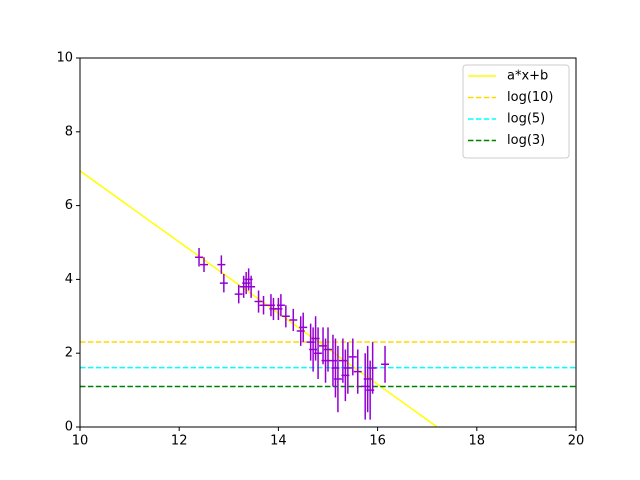 The image size is (640, 480). Describe the element at coordinates (69, 353) in the screenshot. I see `y-tick-label: 2` at that location.